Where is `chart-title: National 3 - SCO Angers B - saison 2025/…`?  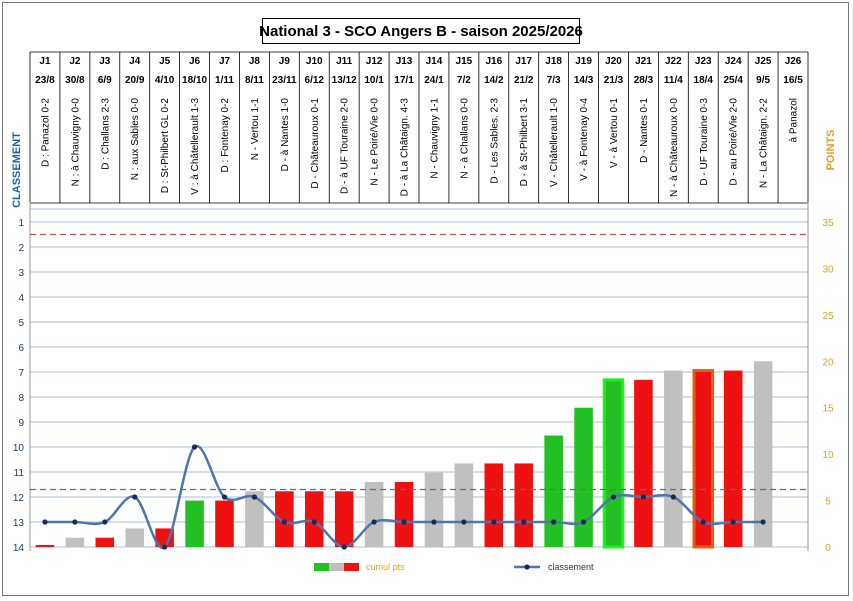 chart-title: National 3 - SCO Angers B - saison 2025/… is located at coordinates (421, 31).